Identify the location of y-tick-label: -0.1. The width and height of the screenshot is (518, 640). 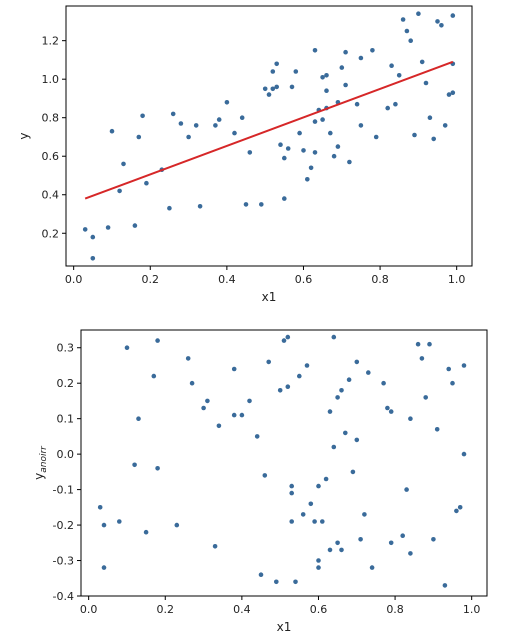
(63, 490).